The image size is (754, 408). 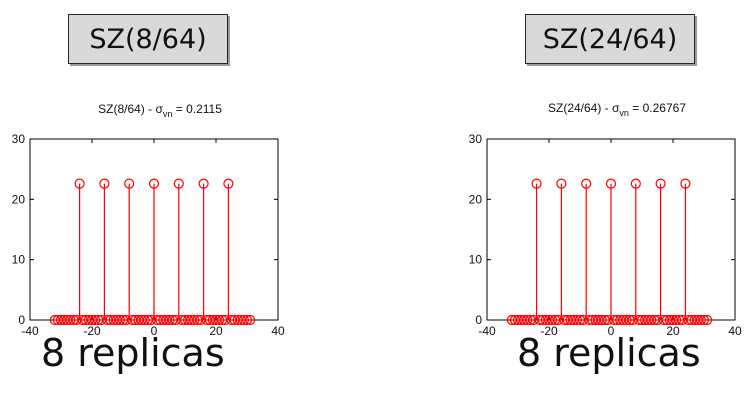 I want to click on label-box: SZ(8/64), so click(x=148, y=39).